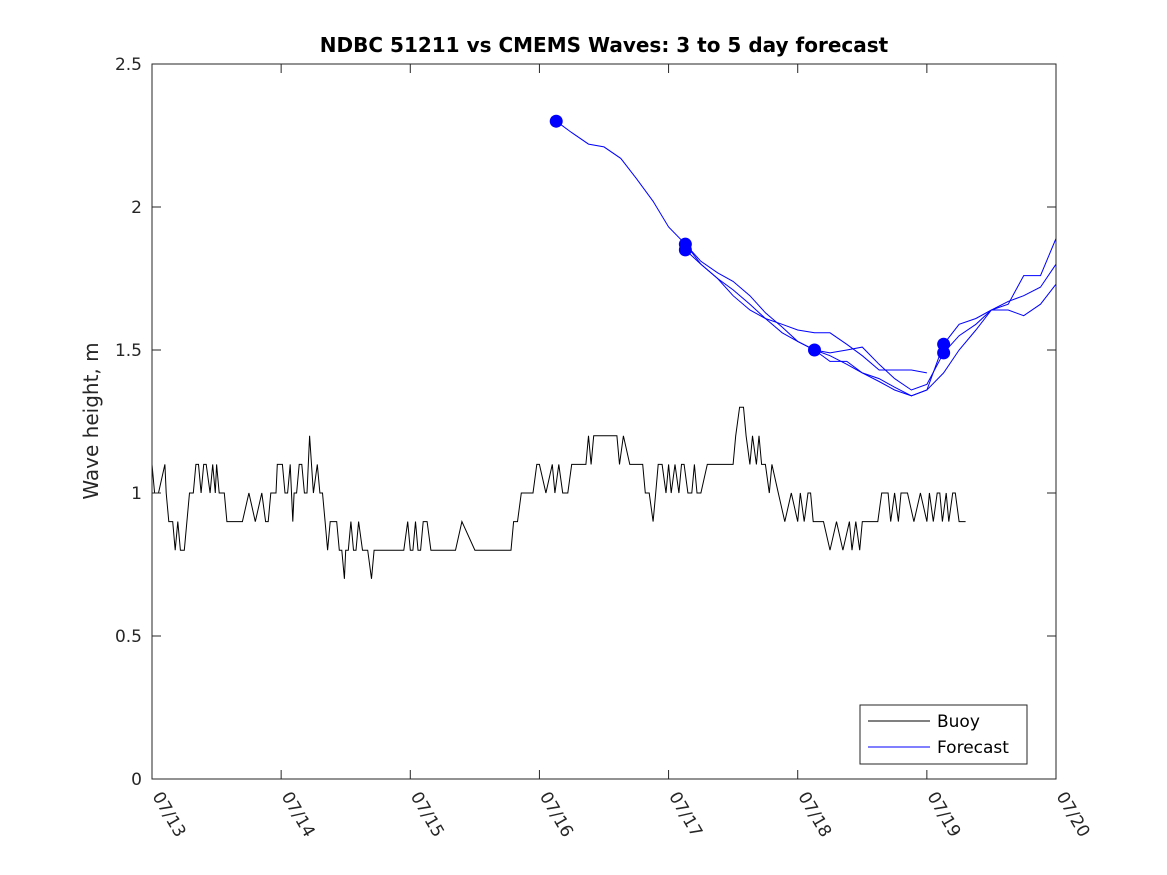  Describe the element at coordinates (169, 815) in the screenshot. I see `x-tick-label: 07/13` at that location.